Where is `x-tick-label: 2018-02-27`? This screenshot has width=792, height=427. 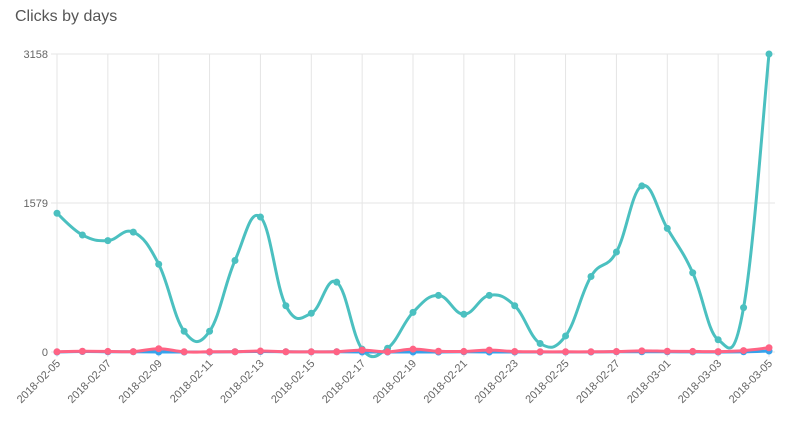
x-tick-label: 2018-02-27 is located at coordinates (598, 382).